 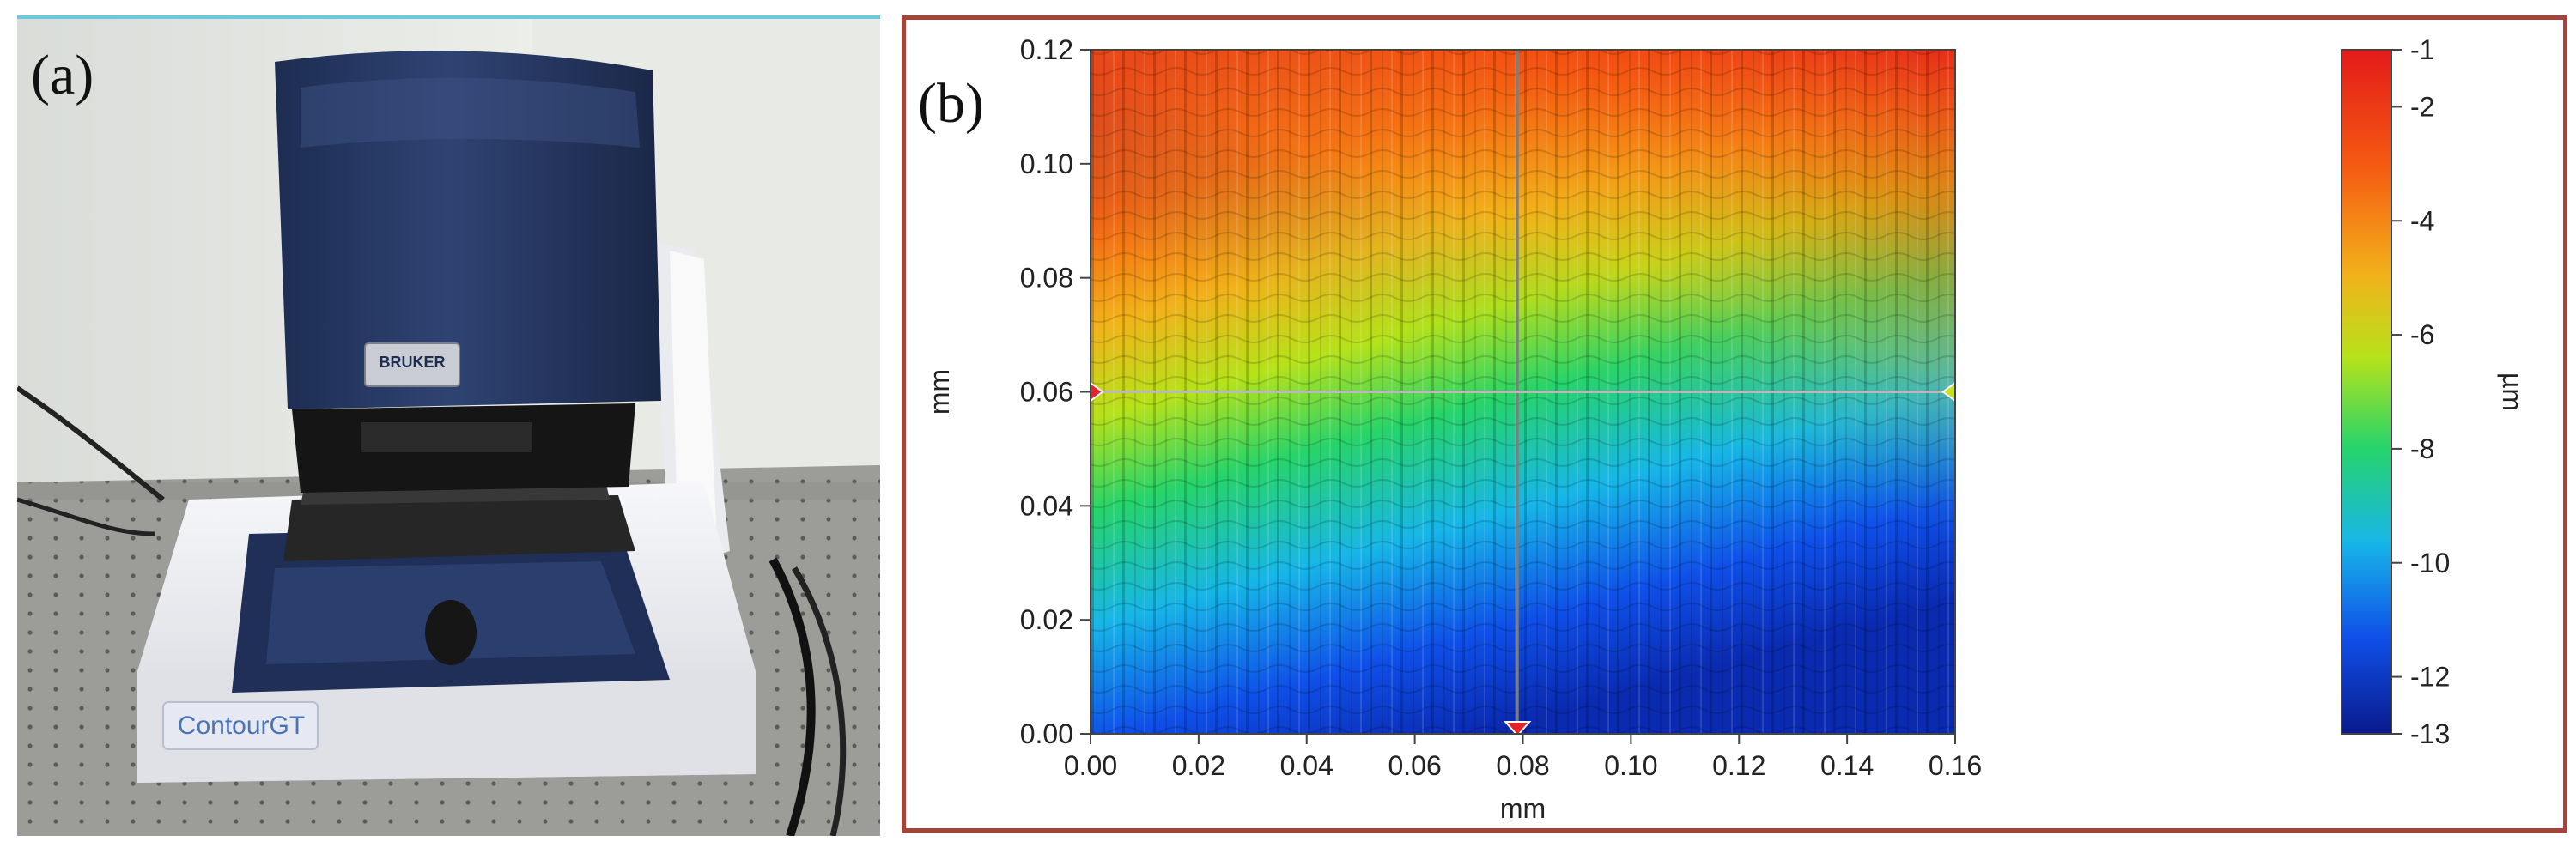 I want to click on x-tick-label: 0.06, so click(x=1415, y=765).